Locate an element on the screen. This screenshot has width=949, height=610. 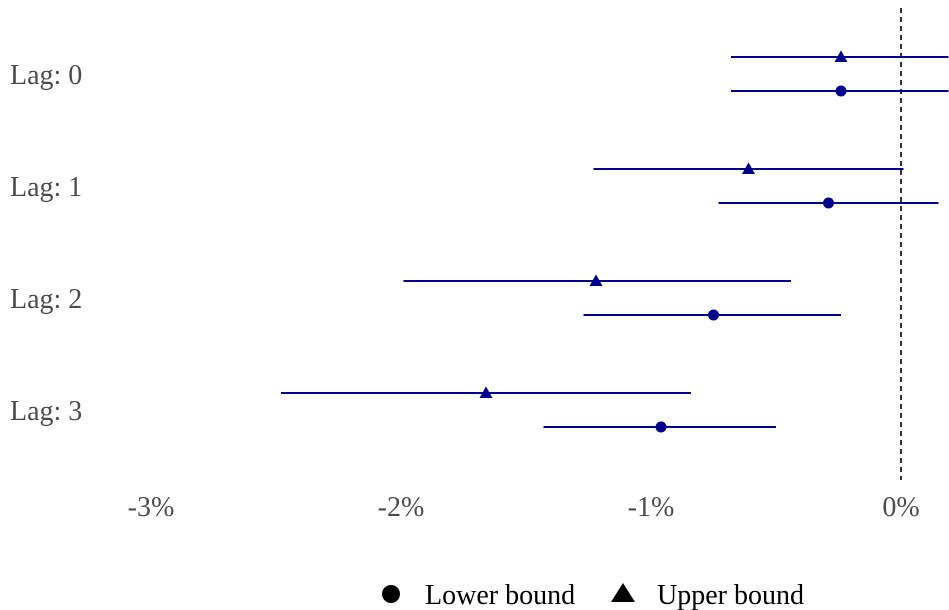
x-tick-label-2: -2% is located at coordinates (401, 507).